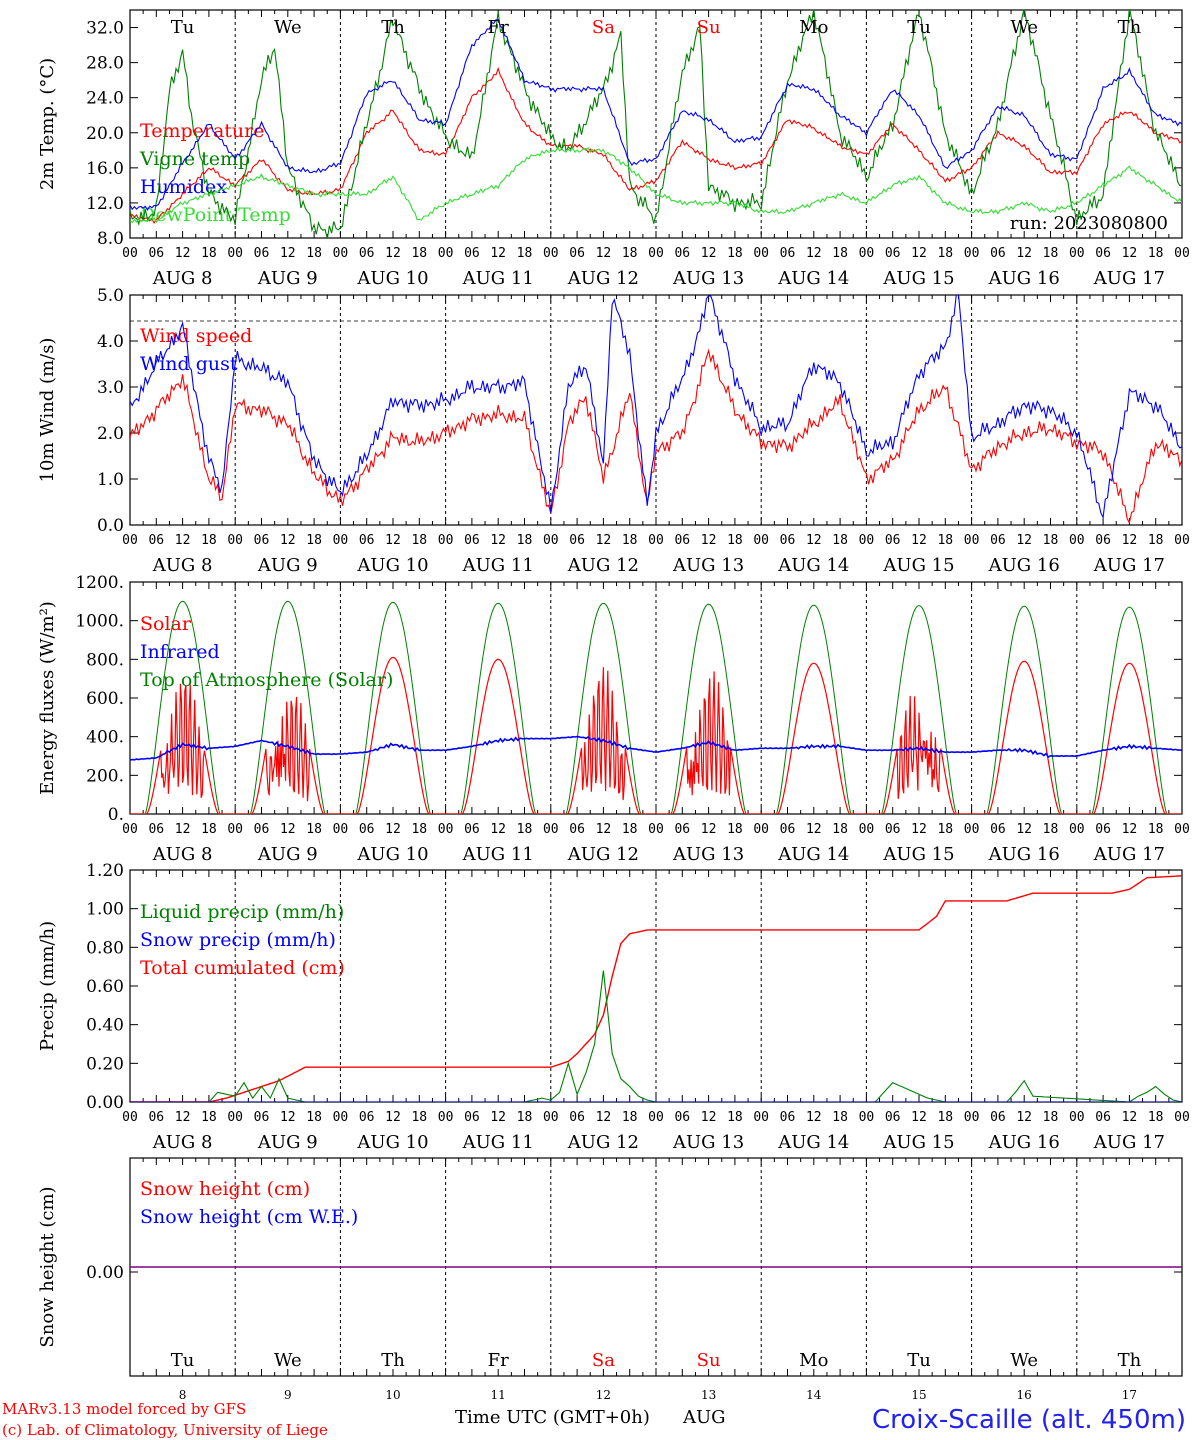  I want to click on legend-entry: DewPoint Temp, so click(215, 215).